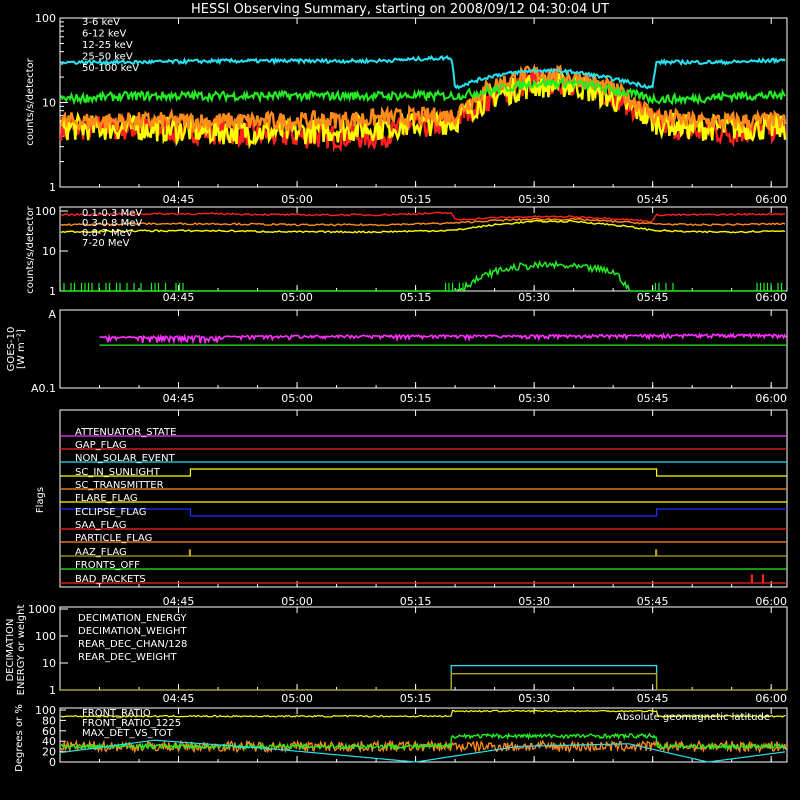 The height and width of the screenshot is (800, 800). What do you see at coordinates (771, 698) in the screenshot?
I see `dec-xtick-label: 06:00` at bounding box center [771, 698].